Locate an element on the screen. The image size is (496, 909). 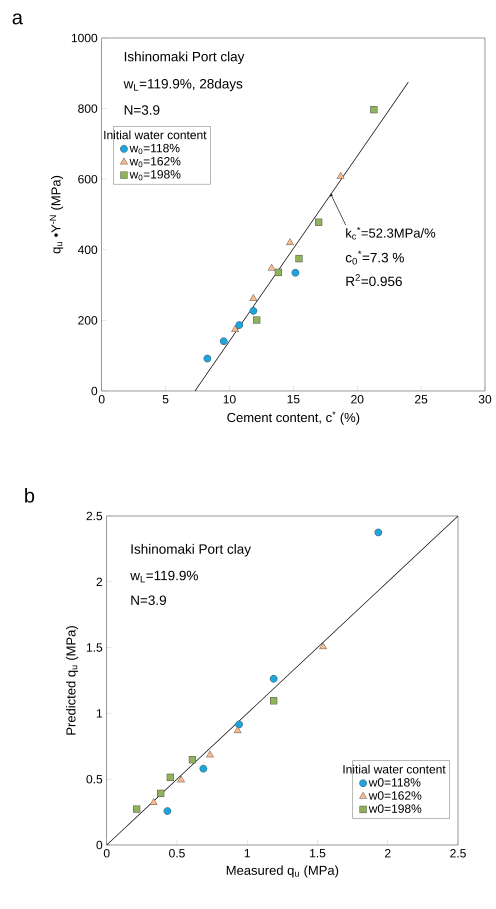
y-tick-label: 1.5 is located at coordinates (94, 647).